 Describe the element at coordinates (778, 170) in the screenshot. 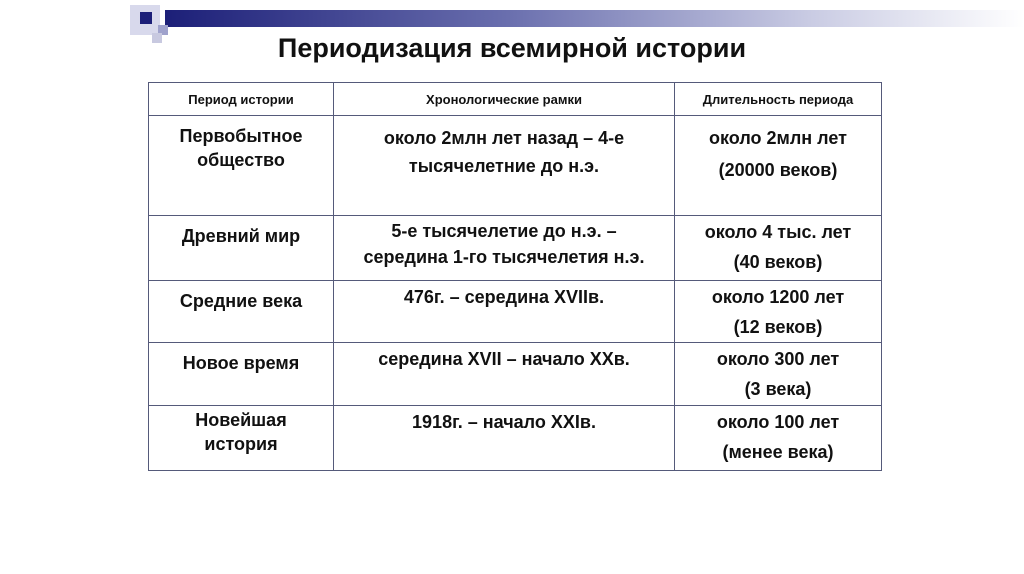

I see `duration-centuries: (20000 веков)` at that location.